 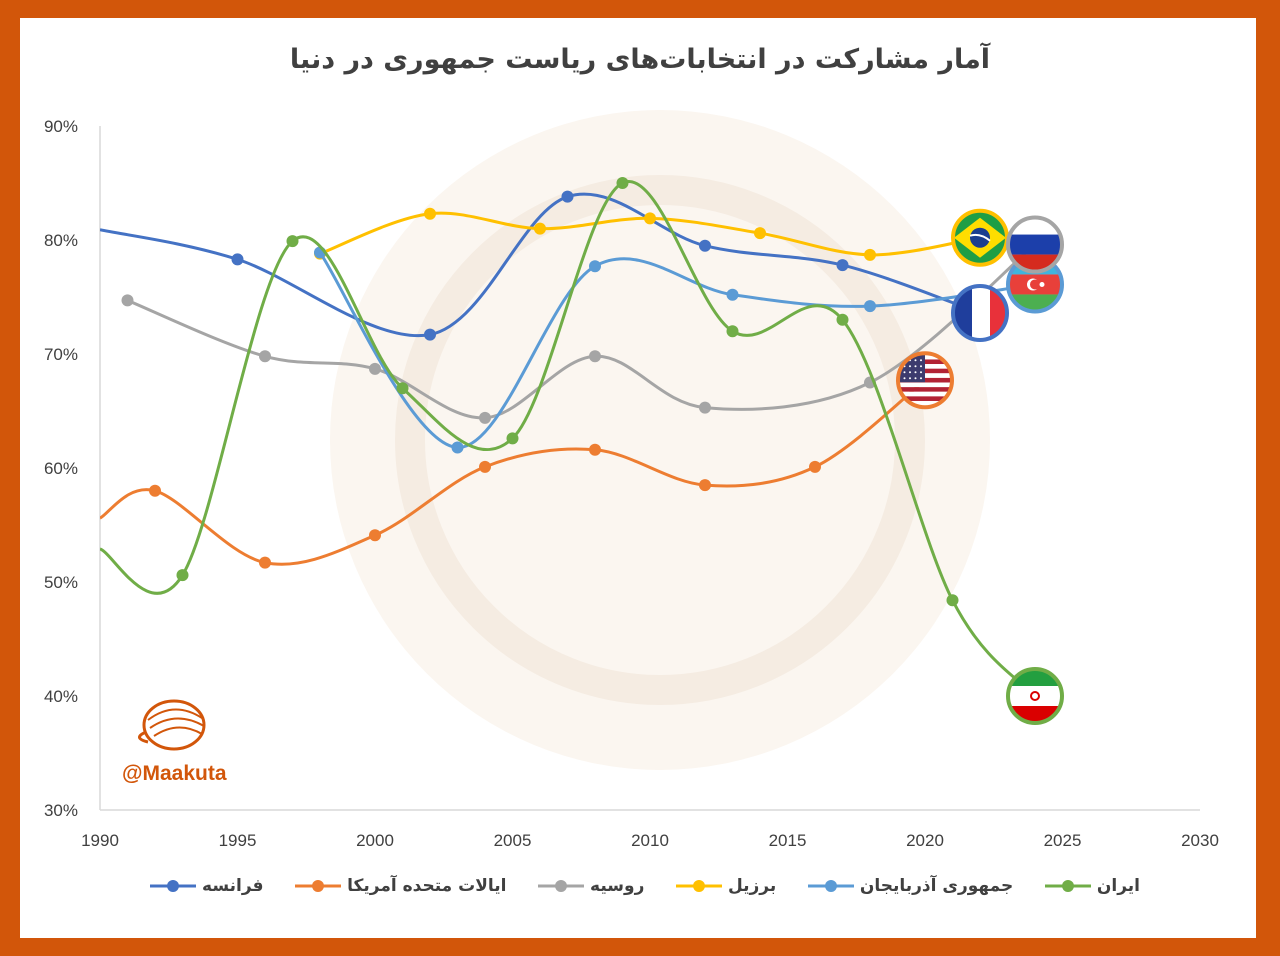 I want to click on legend-label: روسیه, so click(x=617, y=886).